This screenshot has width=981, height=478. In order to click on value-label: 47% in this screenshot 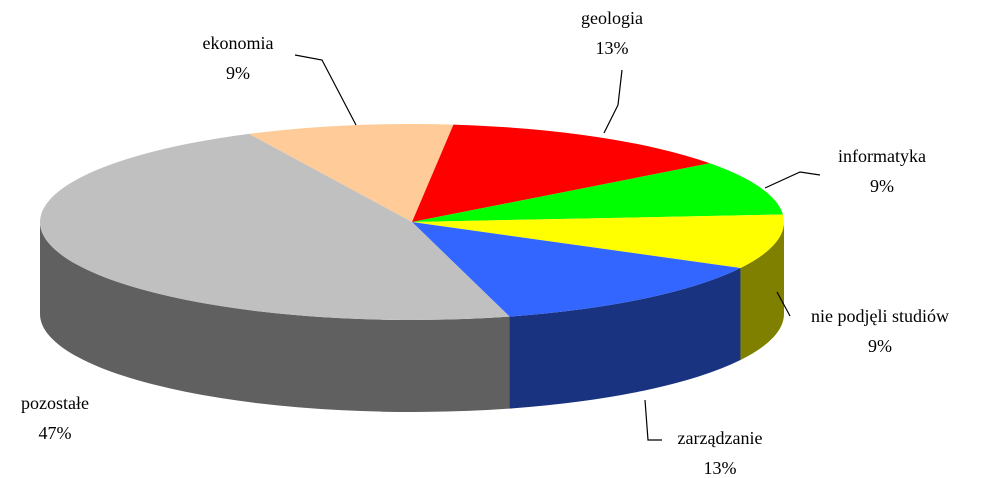, I will do `click(55, 433)`.